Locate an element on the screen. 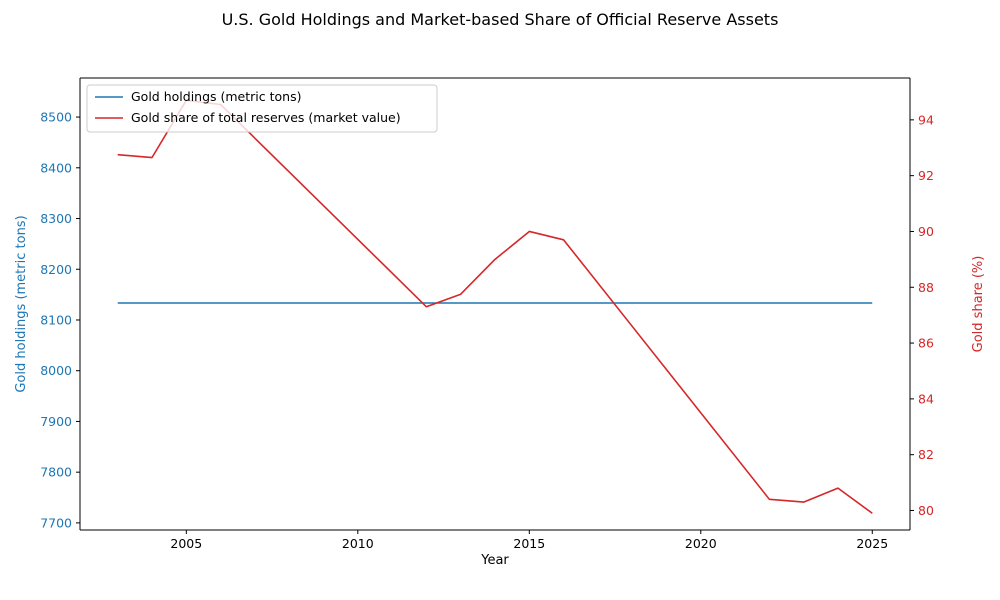  legend-box is located at coordinates (262, 108).